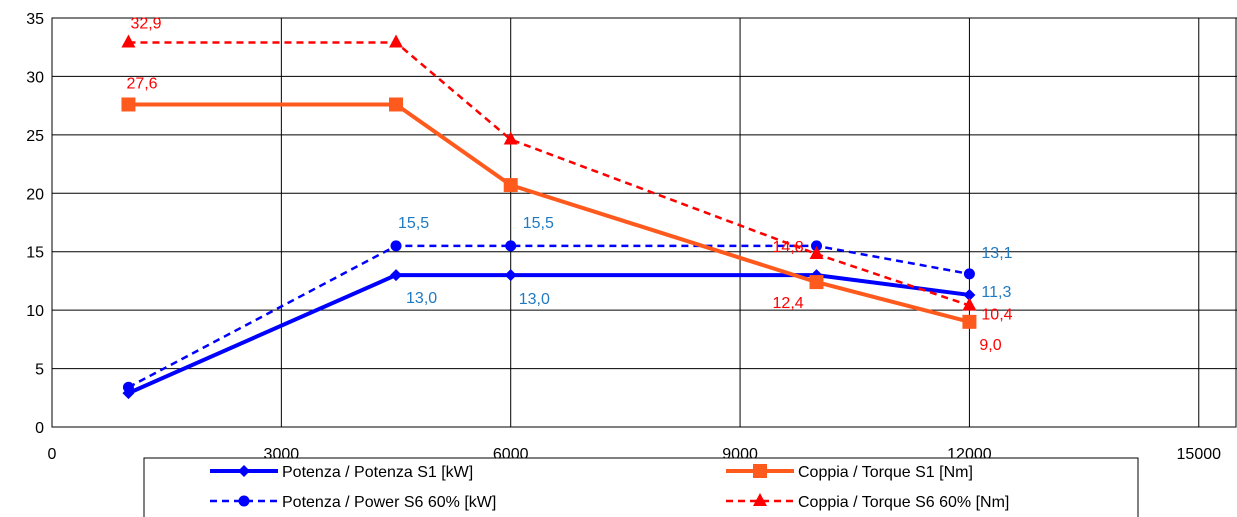 This screenshot has height=517, width=1237. I want to click on y-tick-label: 0, so click(39, 428).